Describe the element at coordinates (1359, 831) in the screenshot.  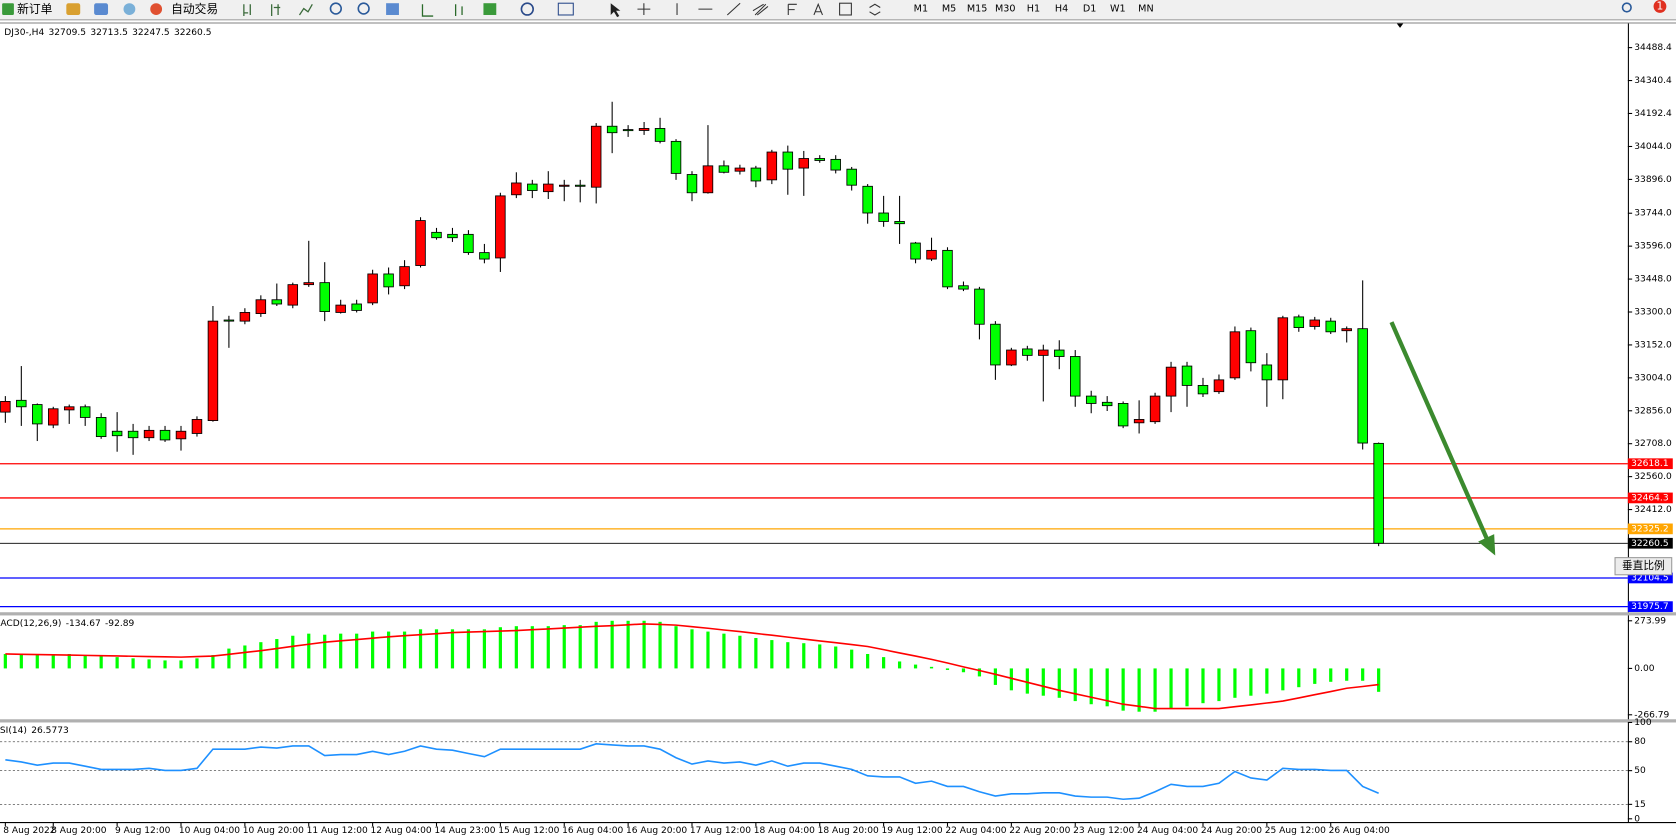
I see `x-tick-label: 26 Aug 04:00` at that location.